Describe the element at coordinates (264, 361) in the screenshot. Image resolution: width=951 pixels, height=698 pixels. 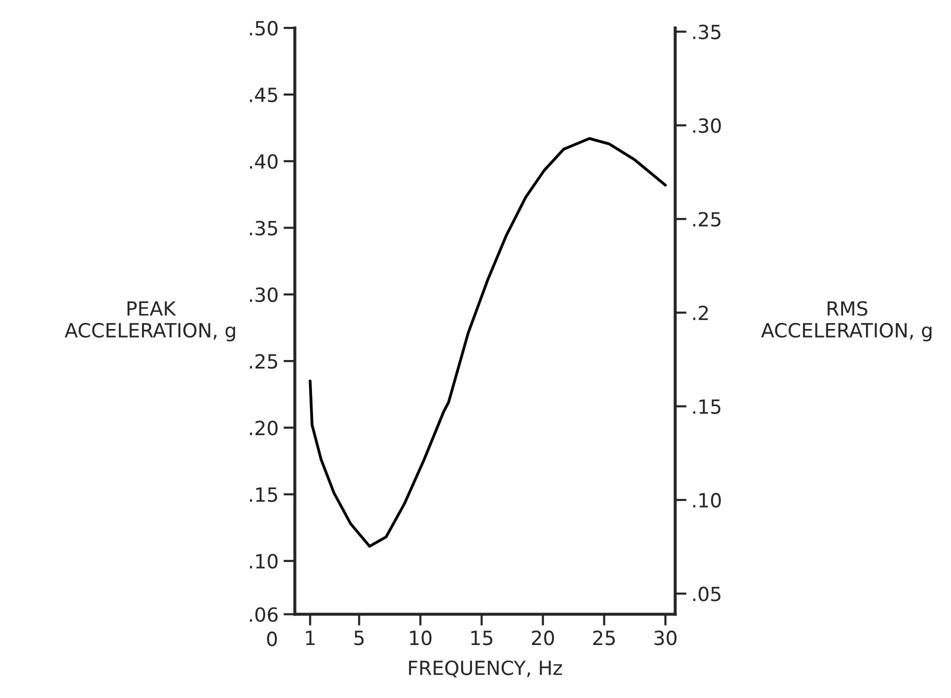
I see `y-tick-label: .25` at that location.